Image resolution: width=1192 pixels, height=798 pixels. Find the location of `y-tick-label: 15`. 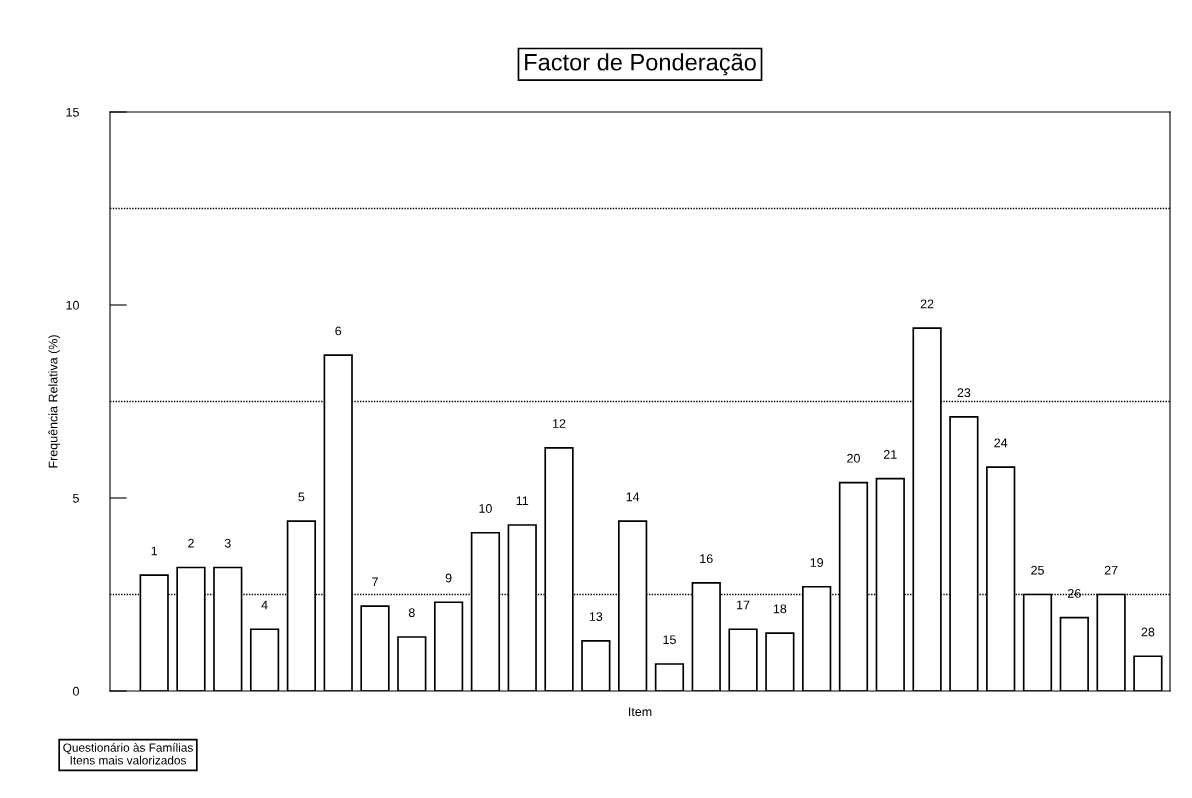

y-tick-label: 15 is located at coordinates (72, 112).